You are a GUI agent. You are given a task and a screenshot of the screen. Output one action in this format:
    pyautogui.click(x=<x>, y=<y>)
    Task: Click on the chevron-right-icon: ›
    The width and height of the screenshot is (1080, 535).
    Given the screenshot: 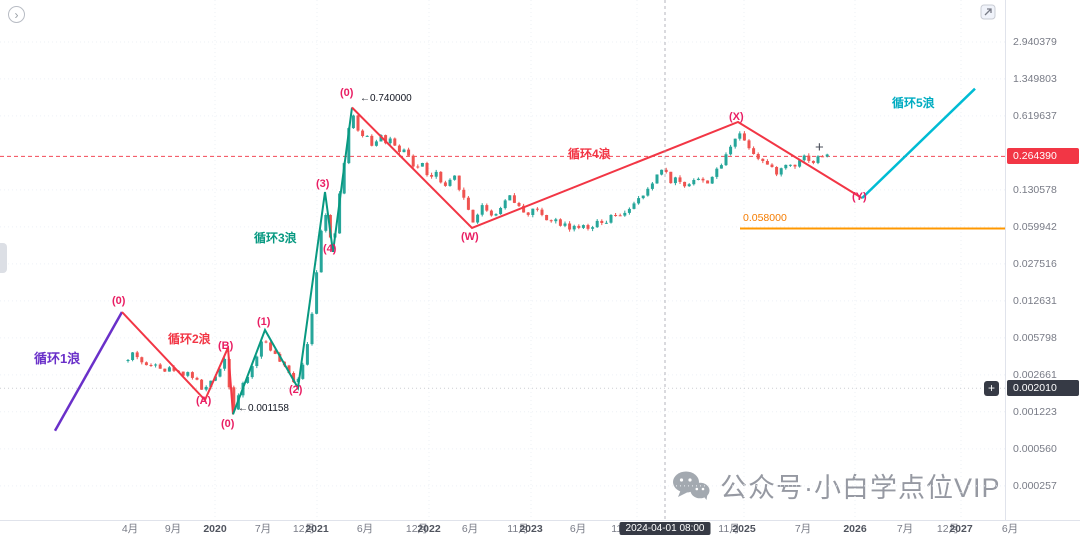 What is the action you would take?
    pyautogui.click(x=16, y=14)
    